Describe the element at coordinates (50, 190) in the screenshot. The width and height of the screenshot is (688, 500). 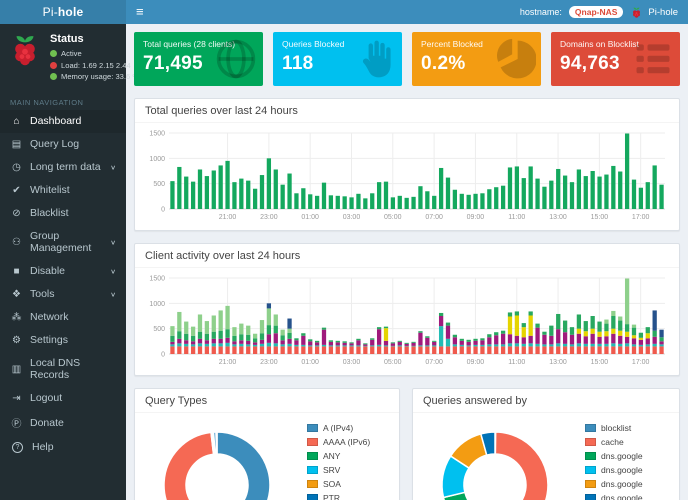
I see `sidebar-item-label: Whitelist` at that location.